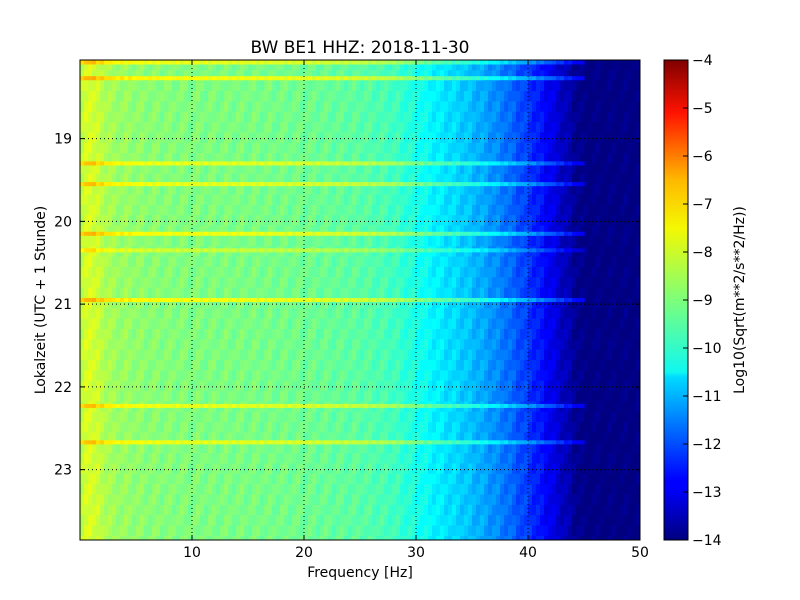 The height and width of the screenshot is (600, 800). Describe the element at coordinates (210, 300) in the screenshot. I see `spectrogram-column` at that location.